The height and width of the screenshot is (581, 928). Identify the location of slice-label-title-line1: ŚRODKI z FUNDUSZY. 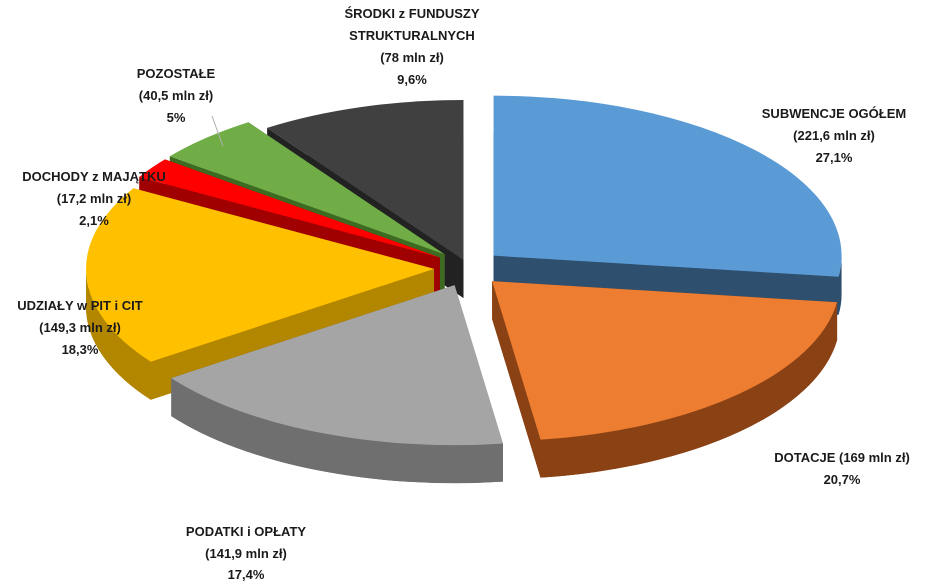
(411, 13).